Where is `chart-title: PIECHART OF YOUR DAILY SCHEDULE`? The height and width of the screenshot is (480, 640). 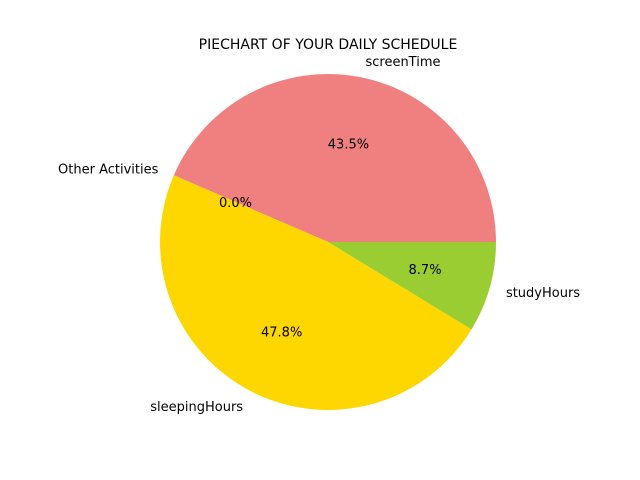
chart-title: PIECHART OF YOUR DAILY SCHEDULE is located at coordinates (328, 45).